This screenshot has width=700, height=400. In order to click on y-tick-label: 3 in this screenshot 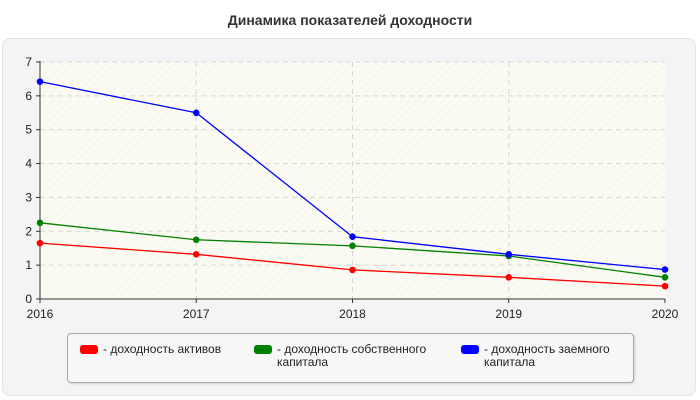, I will do `click(28, 197)`.